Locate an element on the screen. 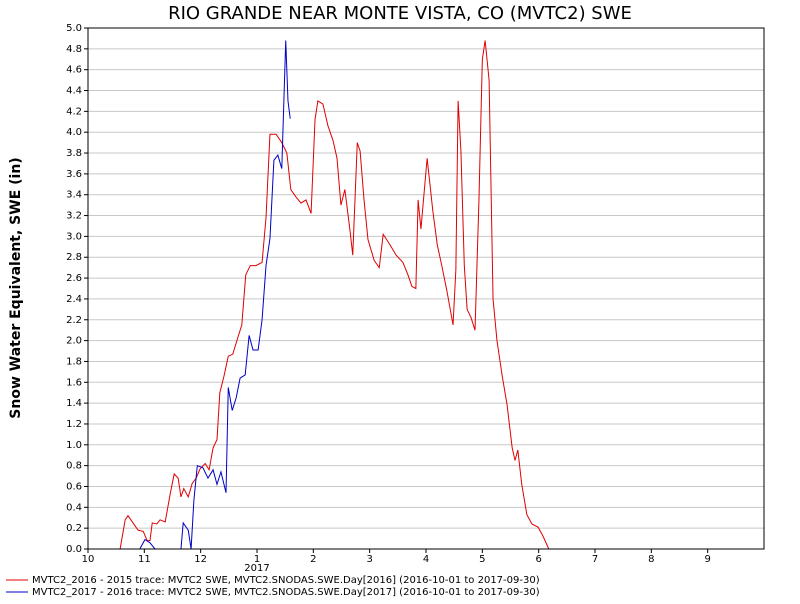 This screenshot has width=800, height=604. y-tick-label: 4.0 is located at coordinates (74, 132).